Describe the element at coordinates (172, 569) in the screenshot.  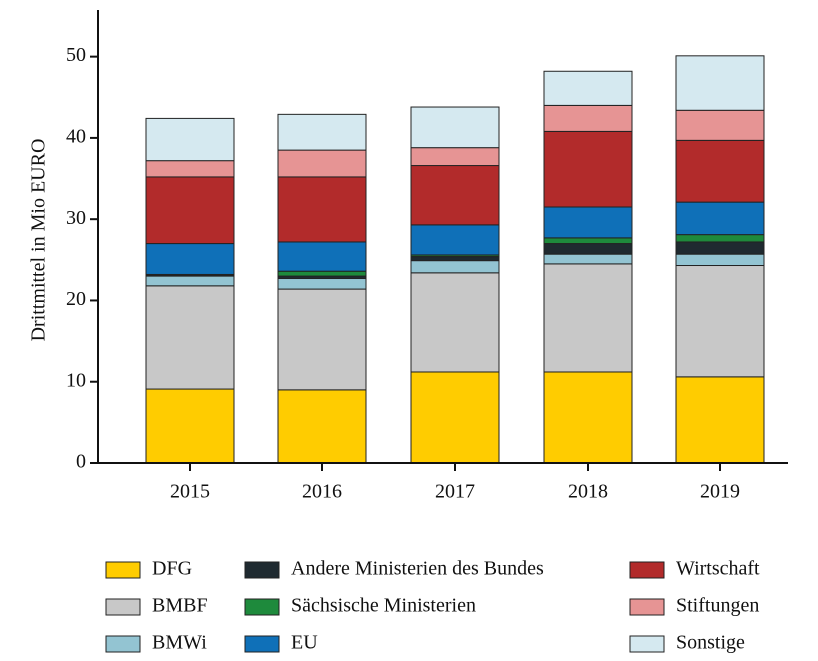
I see `legend-label: DFG` at that location.